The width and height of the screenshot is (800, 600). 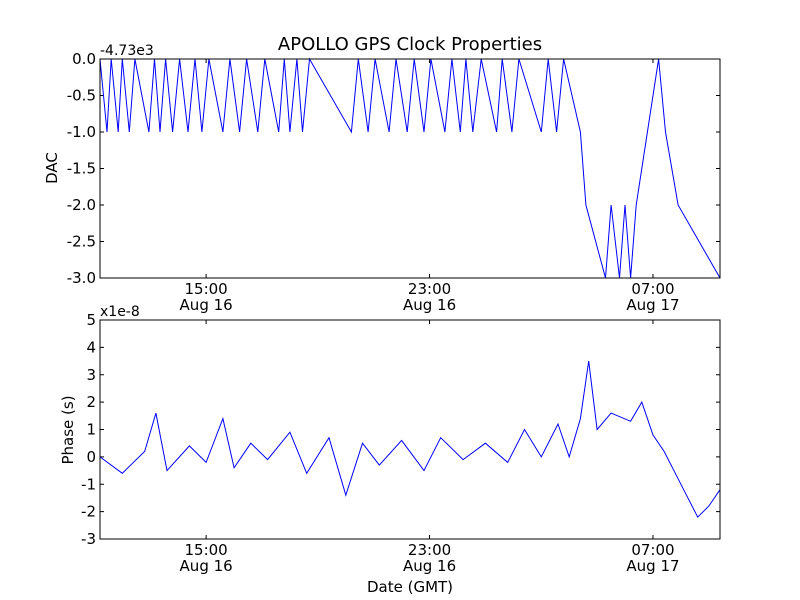 What do you see at coordinates (652, 305) in the screenshot?
I see `dac-x-tick-date: Aug 17` at bounding box center [652, 305].